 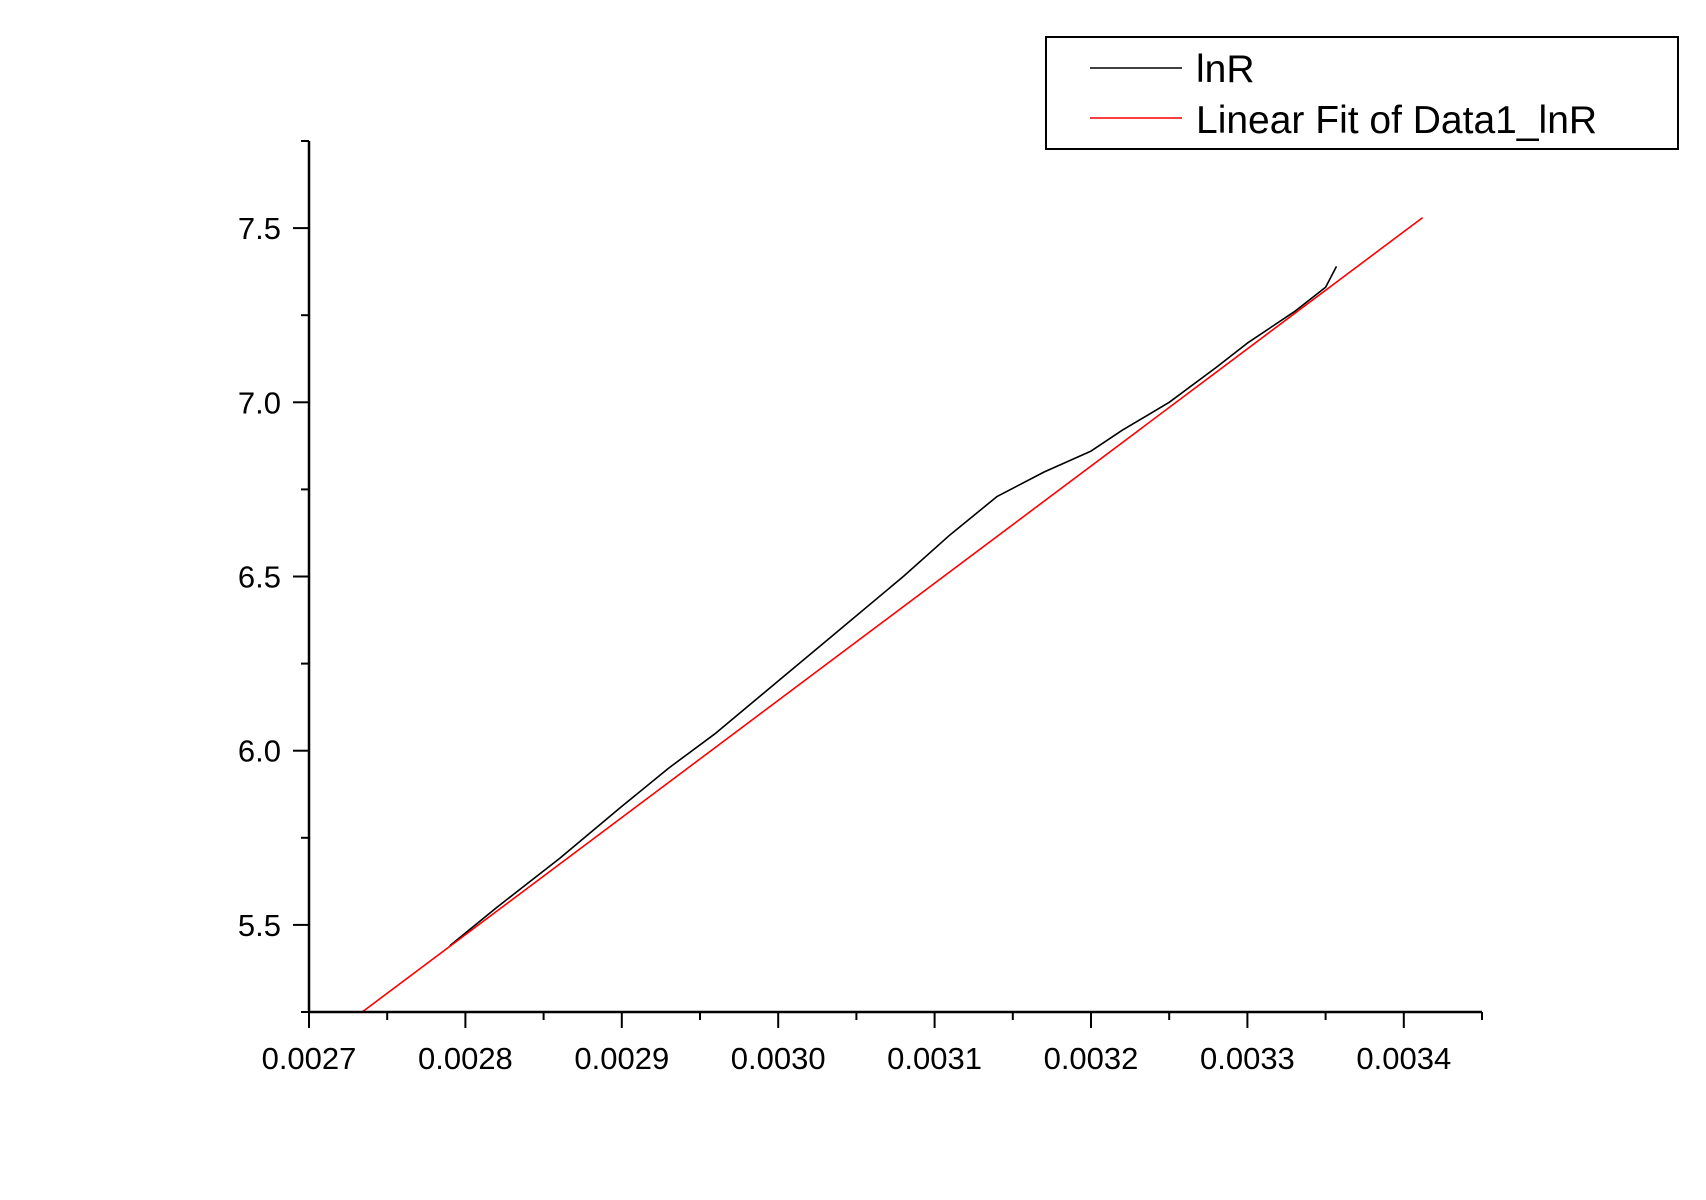 I want to click on x-tick-label: 0.0033, so click(x=1247, y=1058).